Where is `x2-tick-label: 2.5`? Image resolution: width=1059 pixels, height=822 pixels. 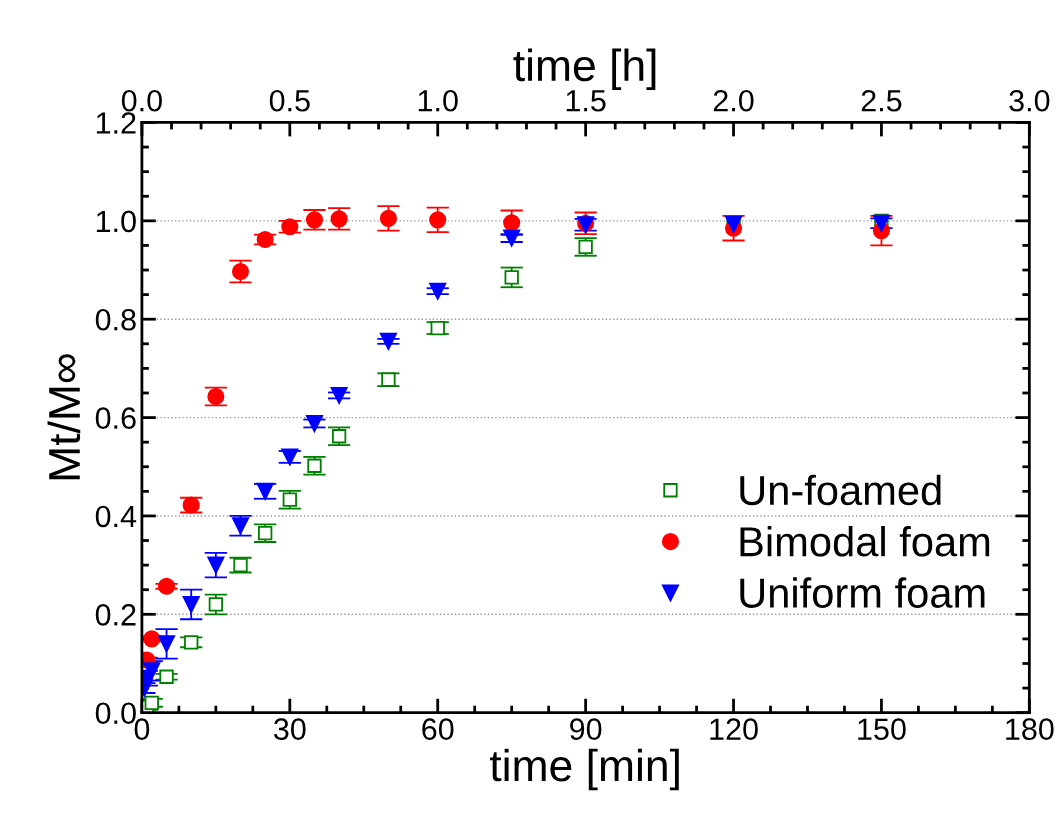
x2-tick-label: 2.5 is located at coordinates (881, 100).